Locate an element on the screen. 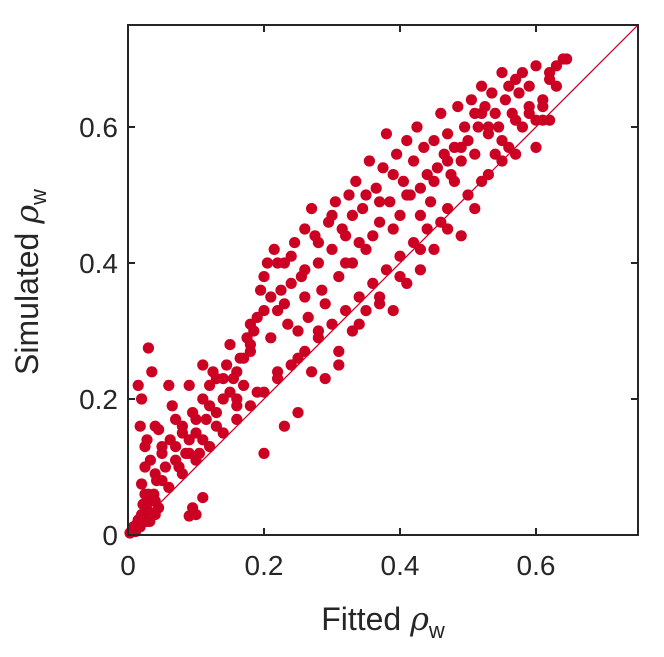  y-axis-label: Simulated ρw is located at coordinates (29, 282).